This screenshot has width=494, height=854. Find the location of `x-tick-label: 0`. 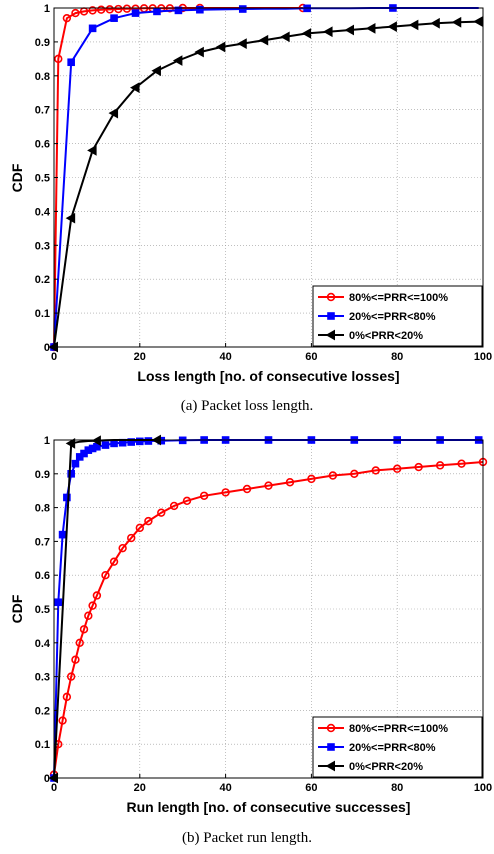

x-tick-label: 0 is located at coordinates (54, 788).